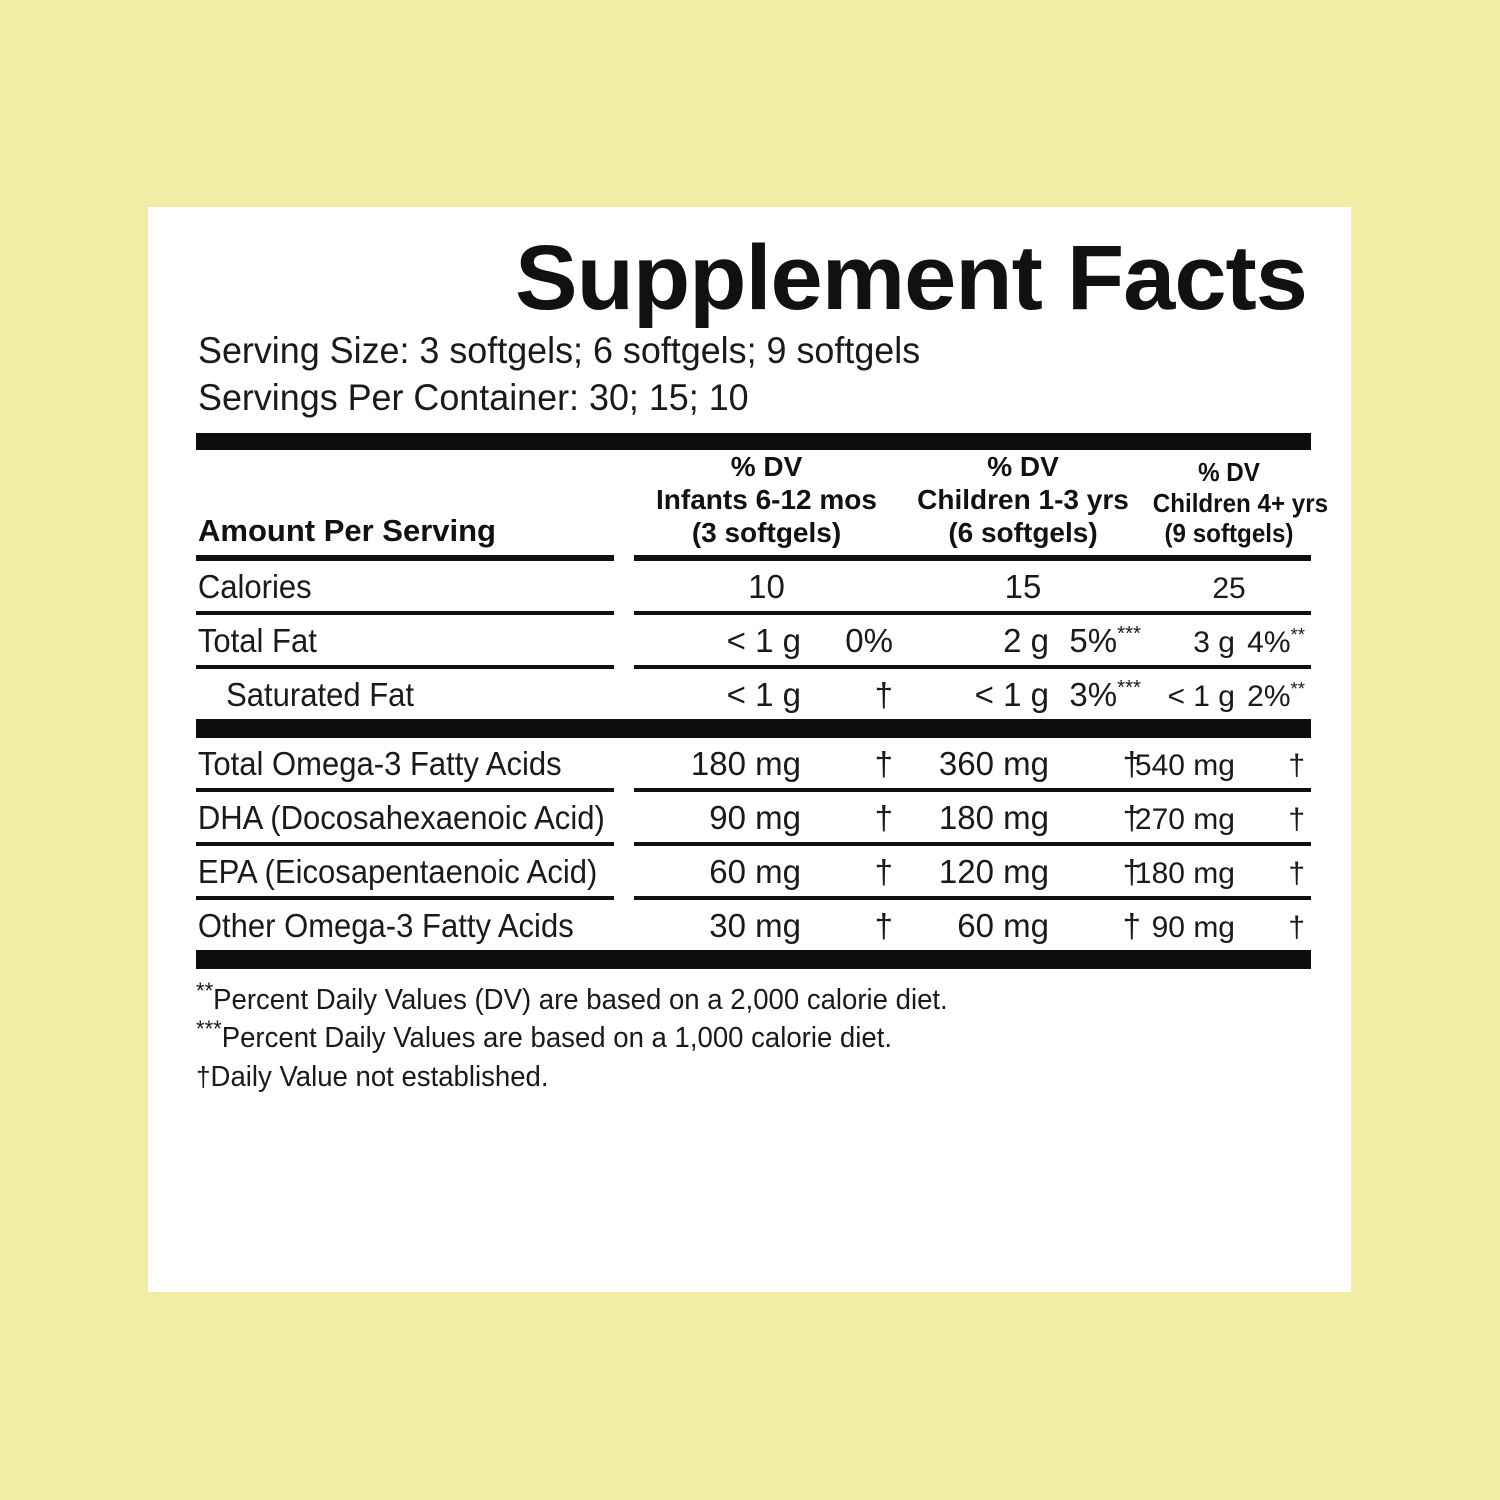 The height and width of the screenshot is (1500, 1500). I want to click on table-row: Saturated Fat < 1 g † < 1 g 3%***, so click(753, 694).